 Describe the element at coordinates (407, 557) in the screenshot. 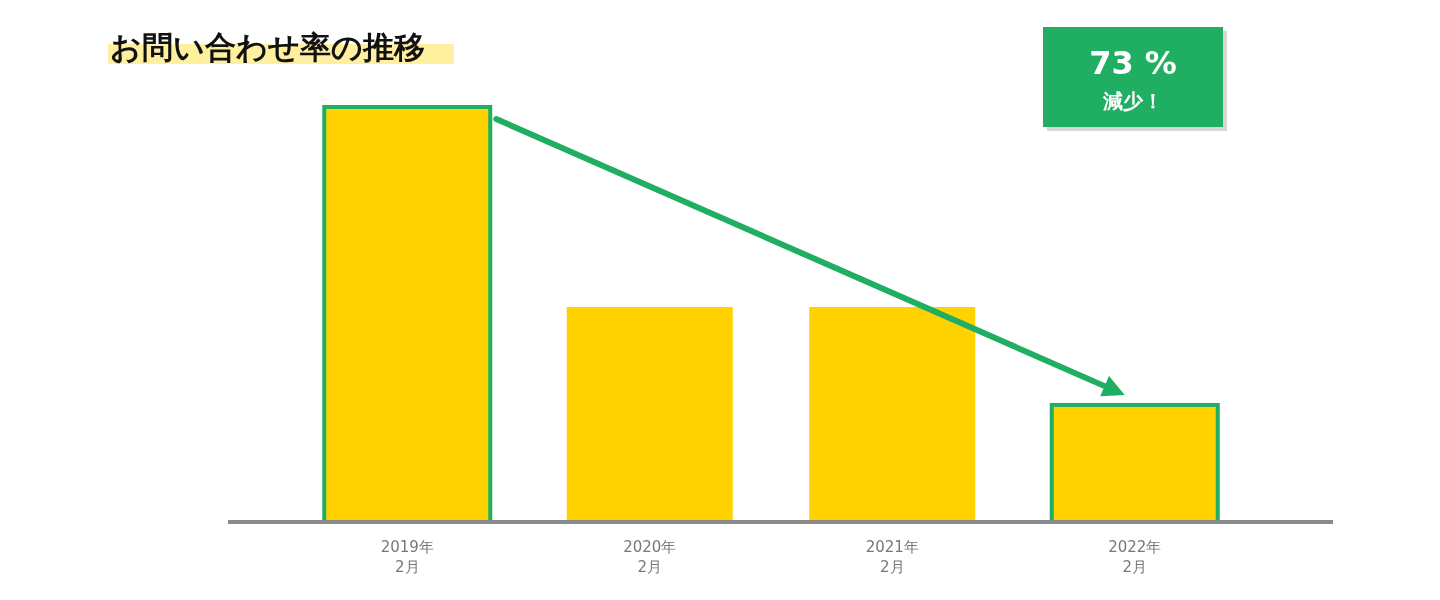

I see `x-tick-label: 2019年 2月` at that location.